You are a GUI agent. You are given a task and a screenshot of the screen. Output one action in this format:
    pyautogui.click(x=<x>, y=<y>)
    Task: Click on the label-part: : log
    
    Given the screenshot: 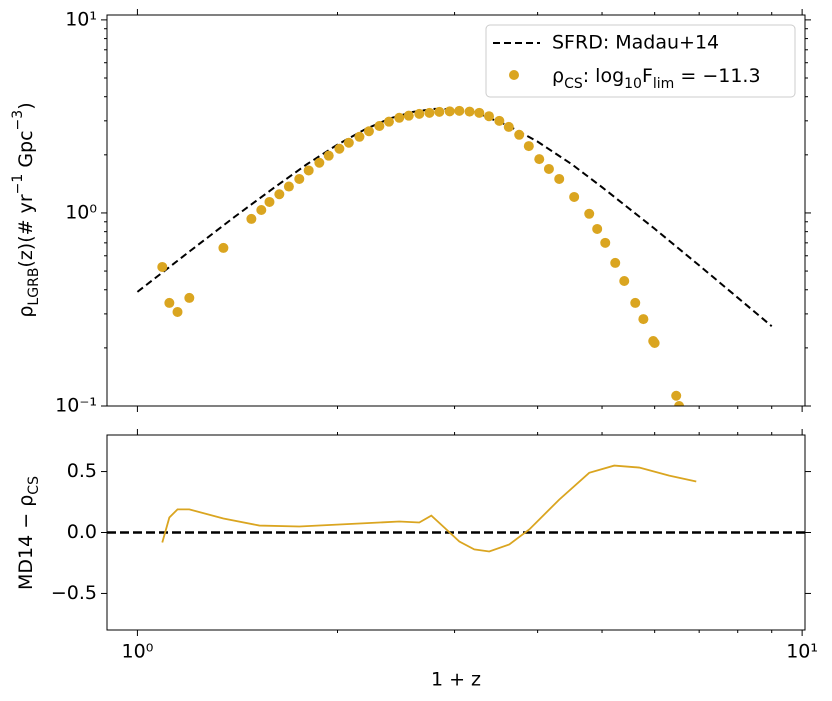 What is the action you would take?
    pyautogui.click(x=603, y=76)
    